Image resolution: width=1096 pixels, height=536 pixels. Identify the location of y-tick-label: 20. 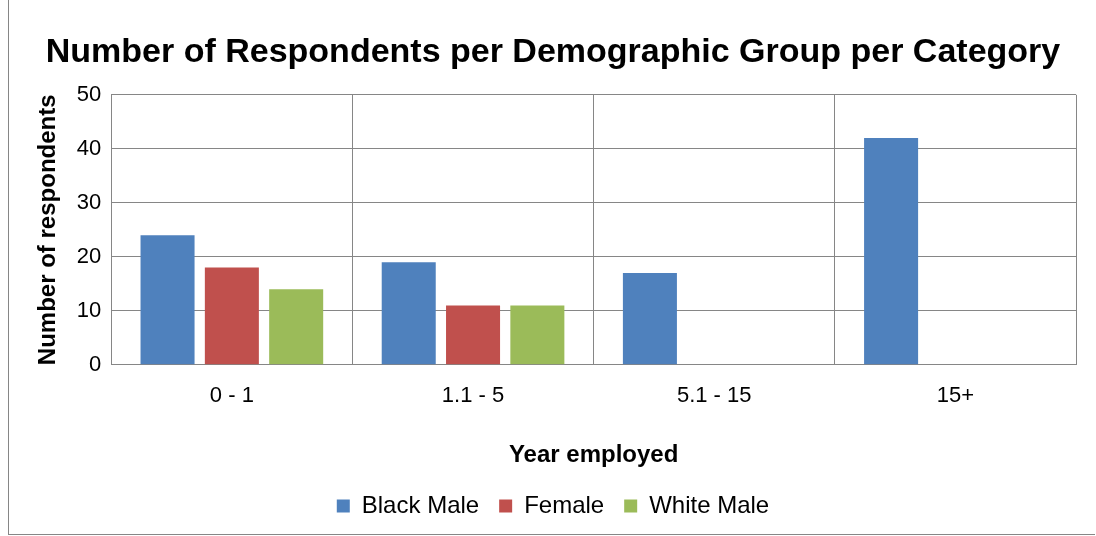
(89, 255).